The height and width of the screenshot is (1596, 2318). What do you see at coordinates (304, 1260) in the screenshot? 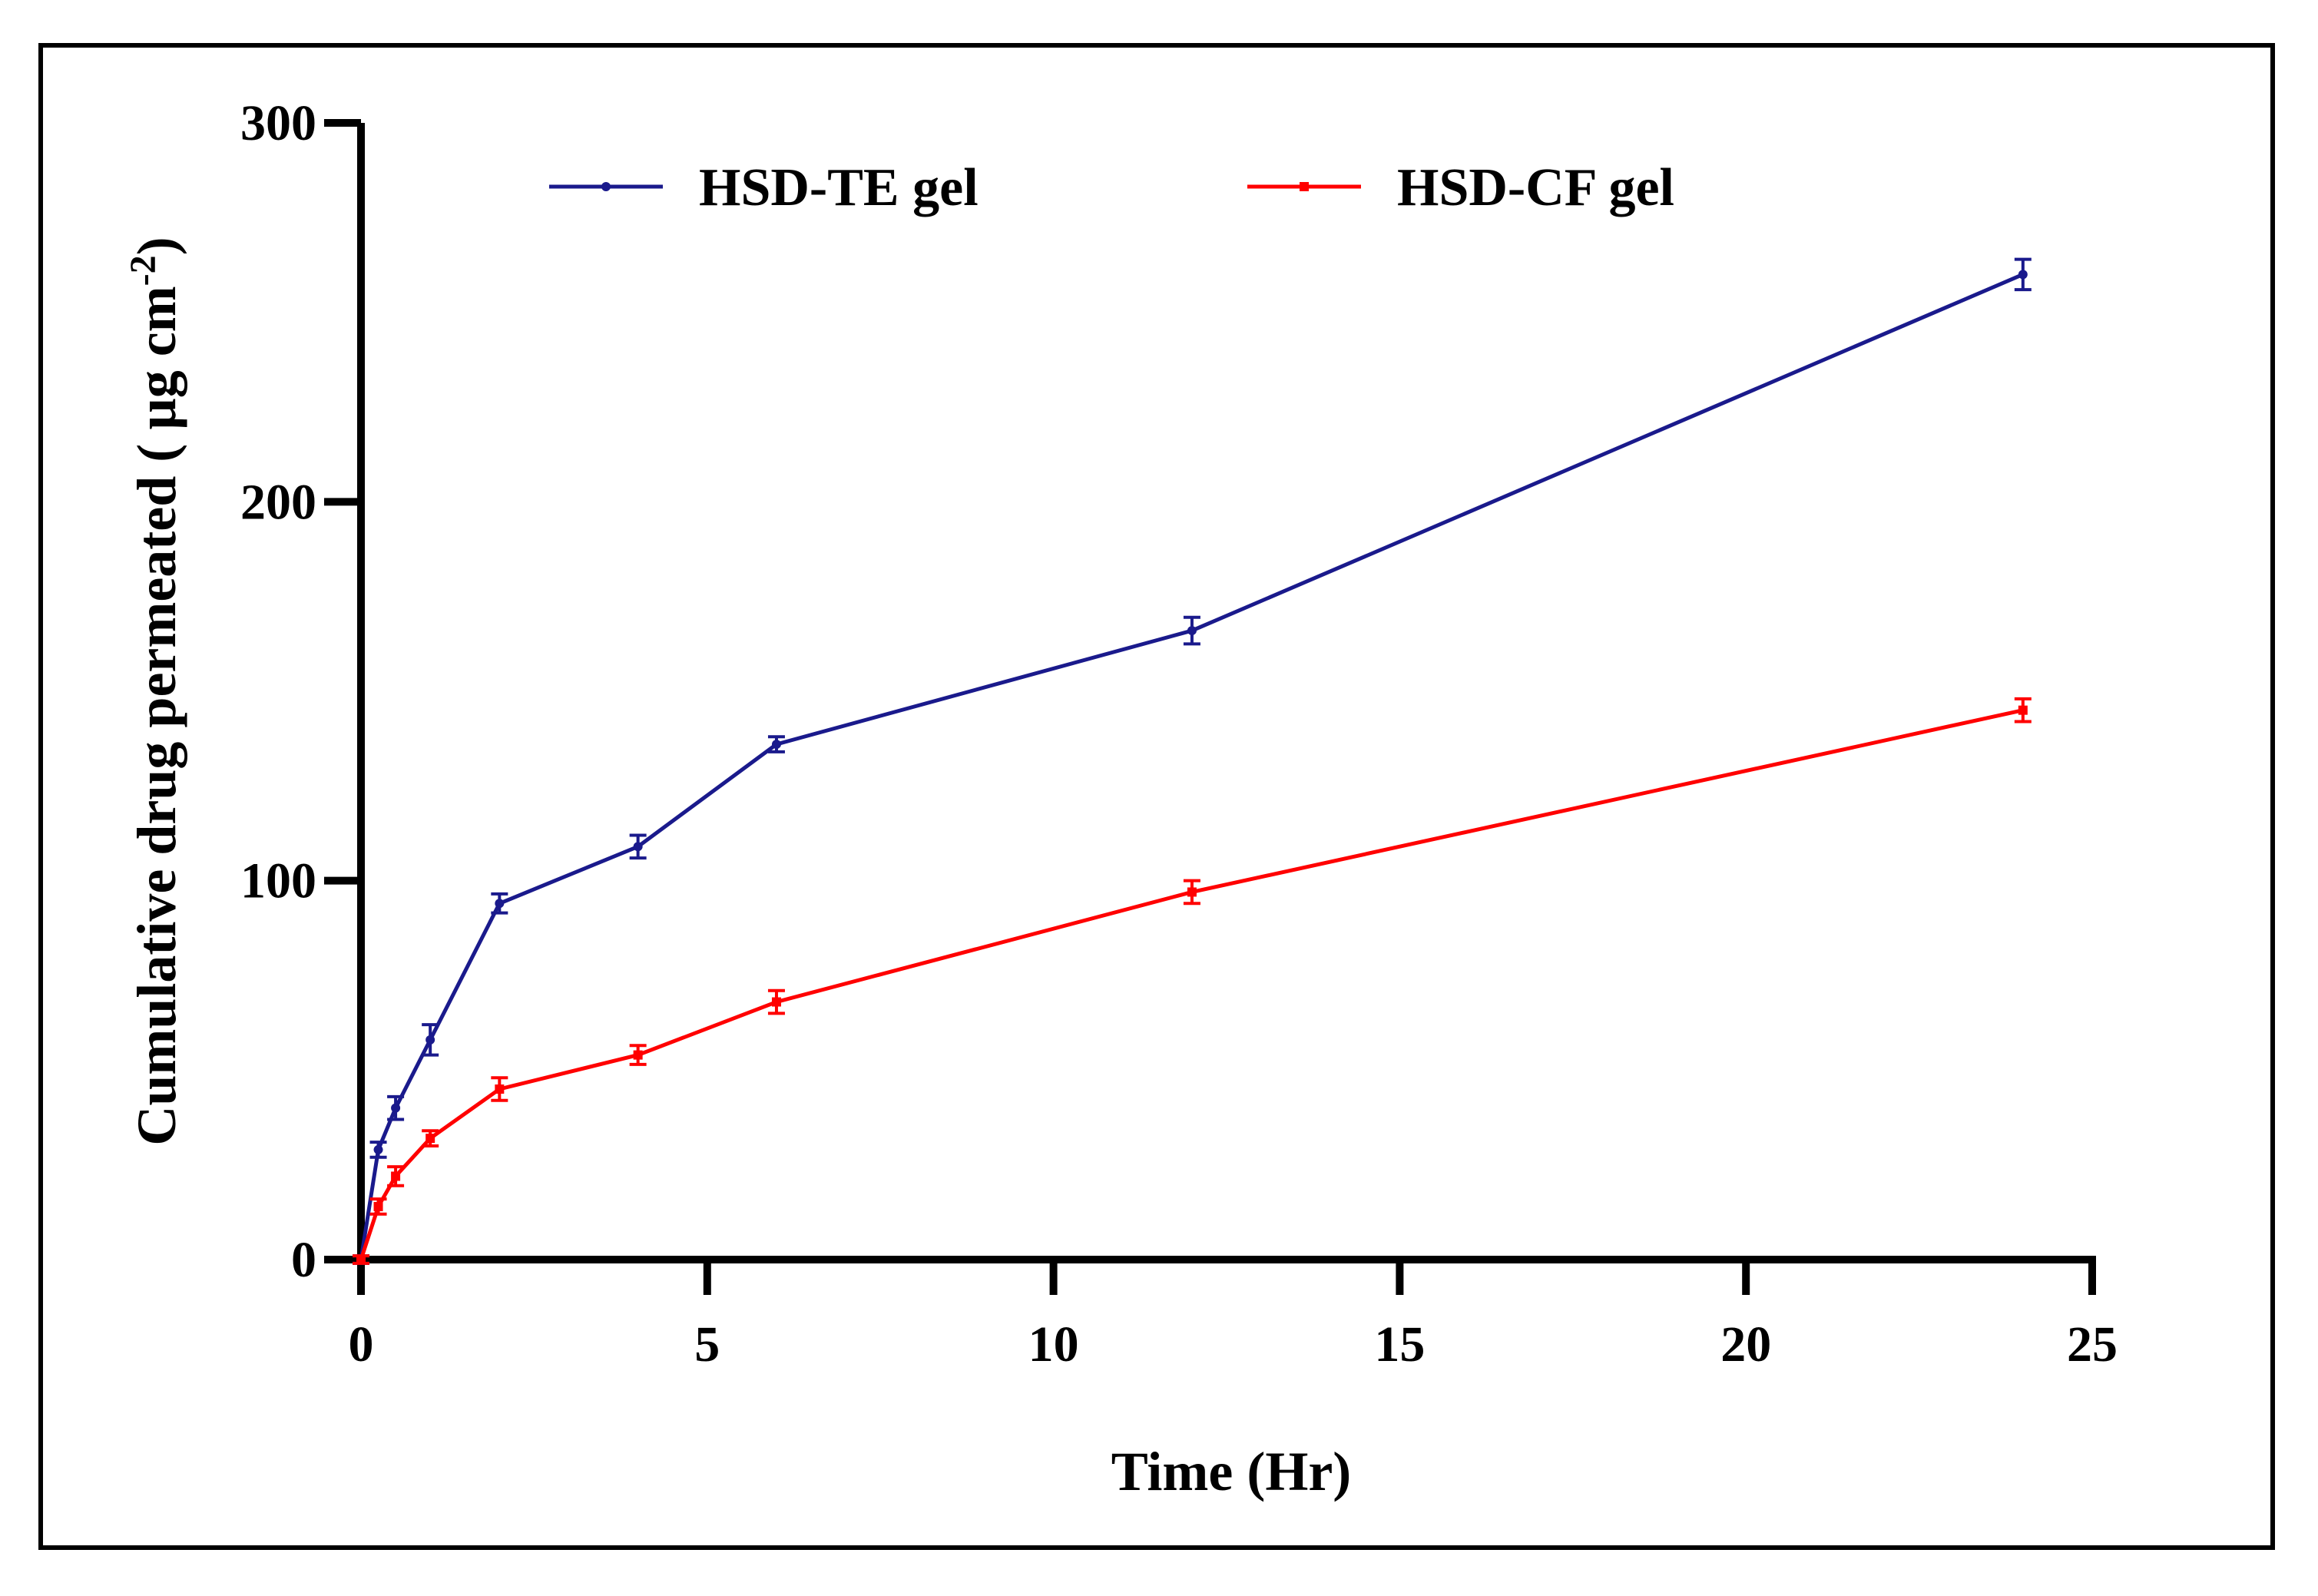
I see `y-tick-label: 0` at bounding box center [304, 1260].